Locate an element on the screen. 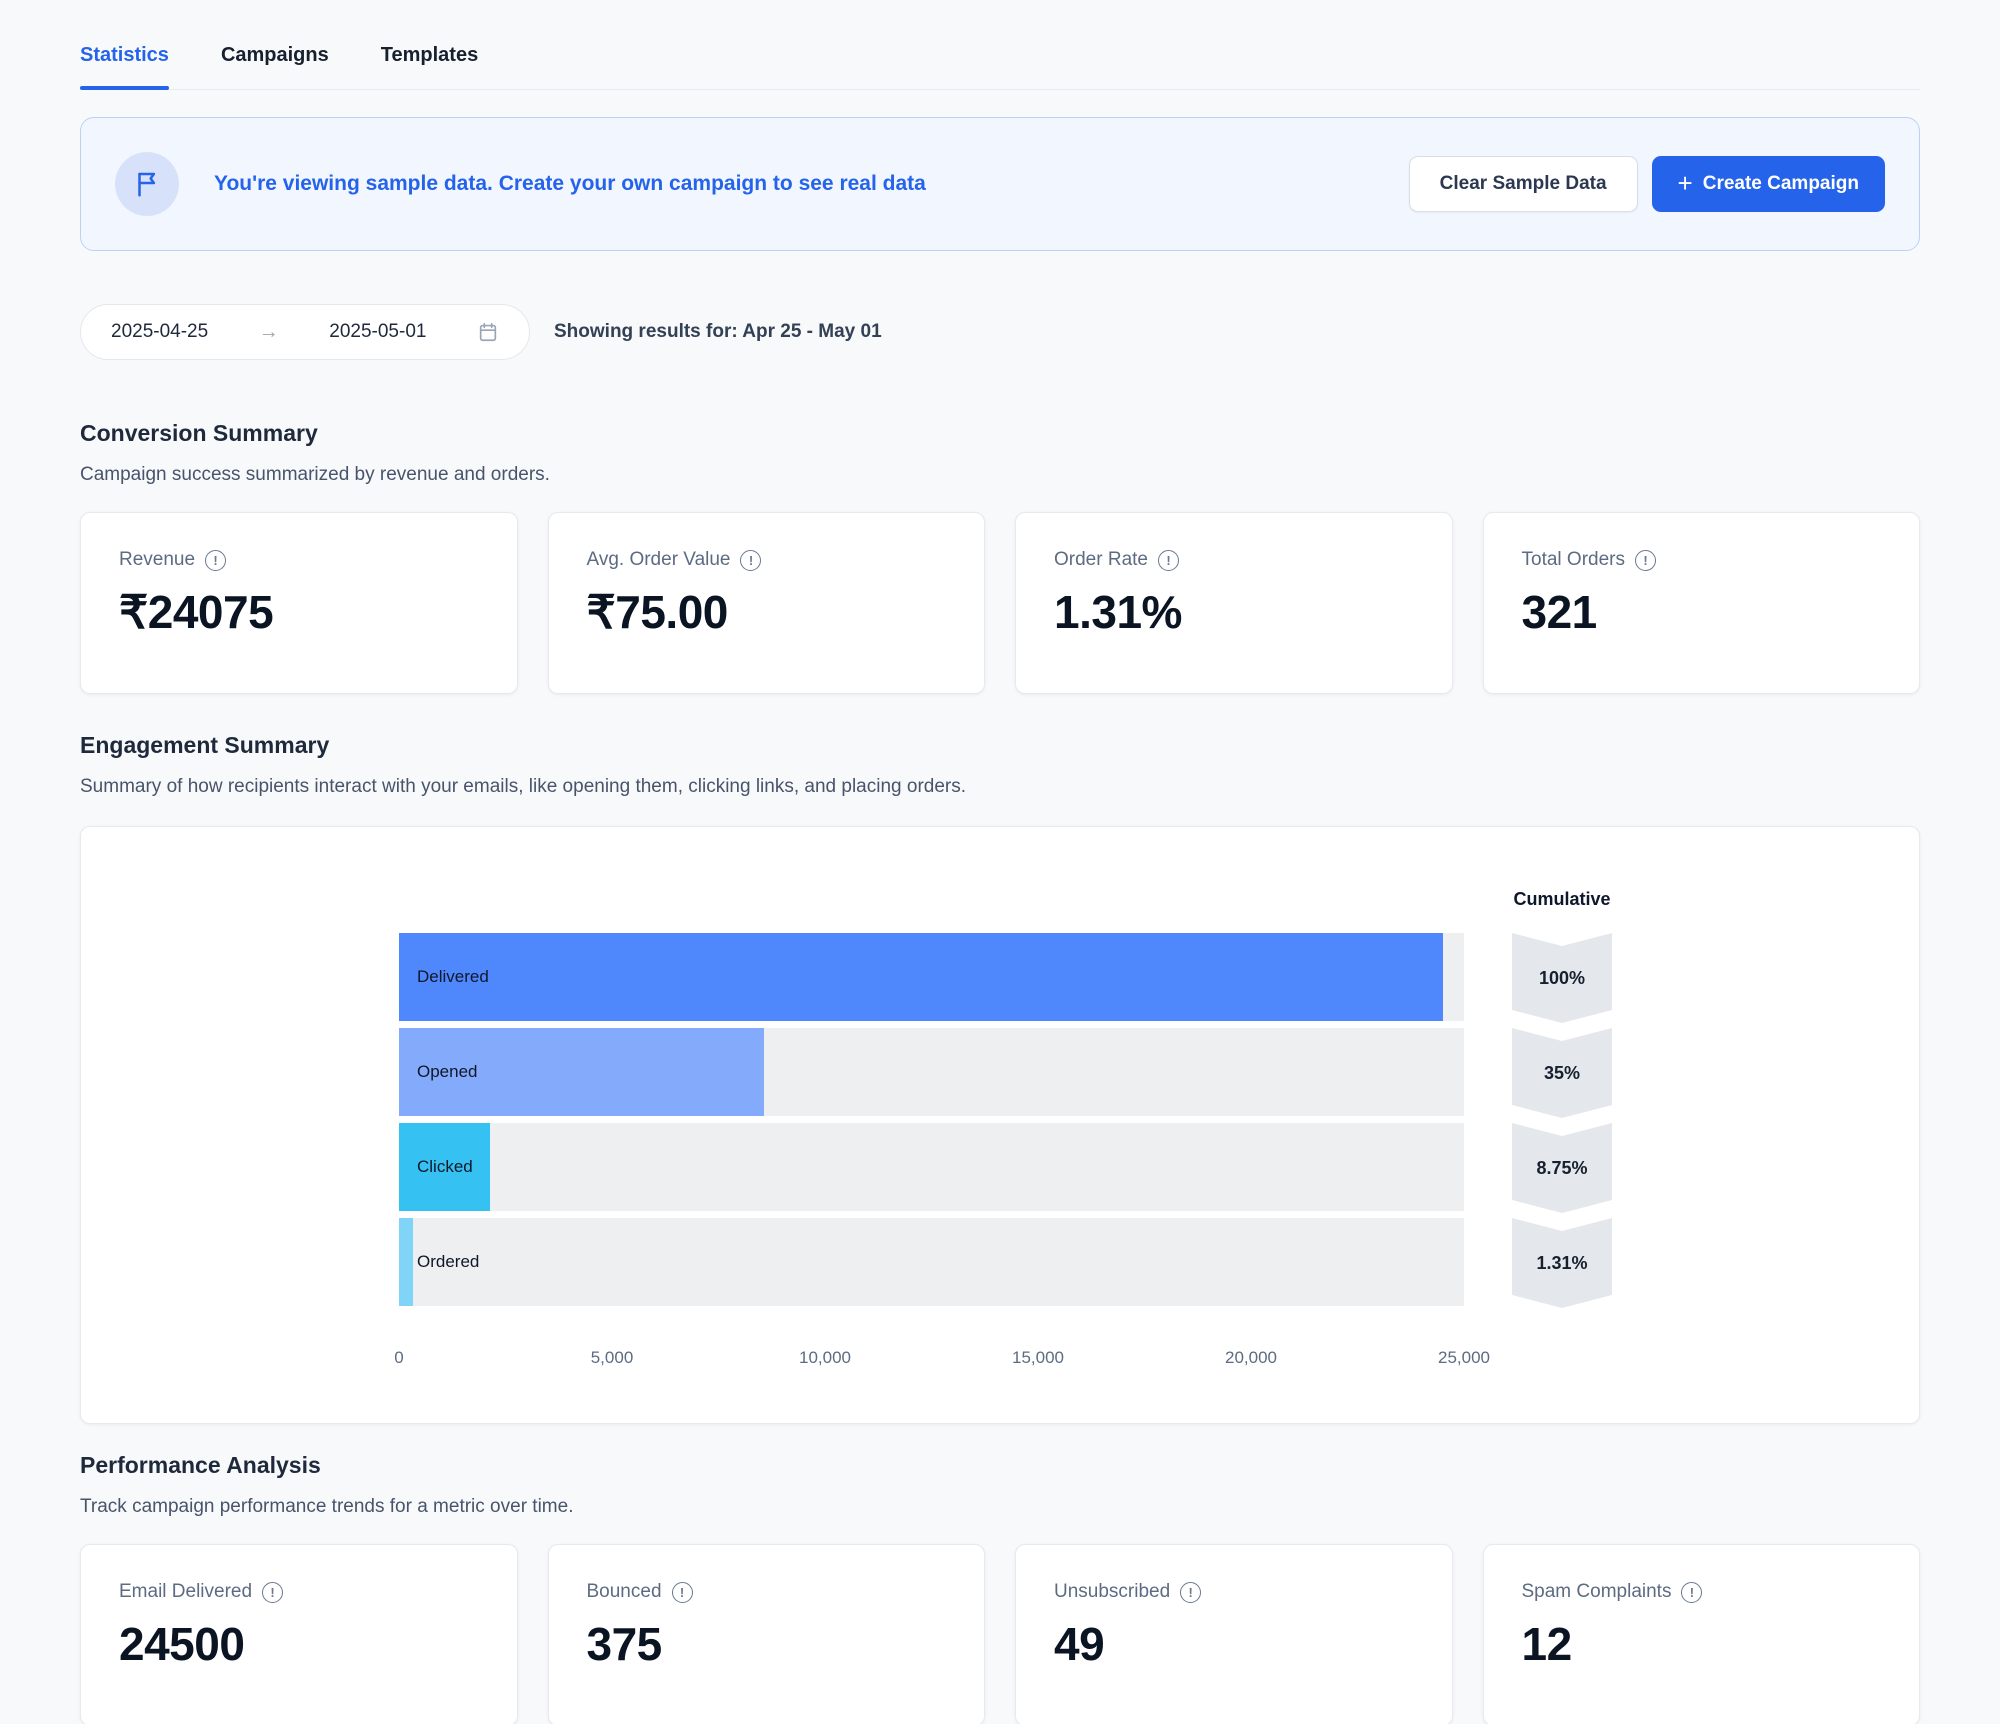  flag-icon is located at coordinates (147, 184).